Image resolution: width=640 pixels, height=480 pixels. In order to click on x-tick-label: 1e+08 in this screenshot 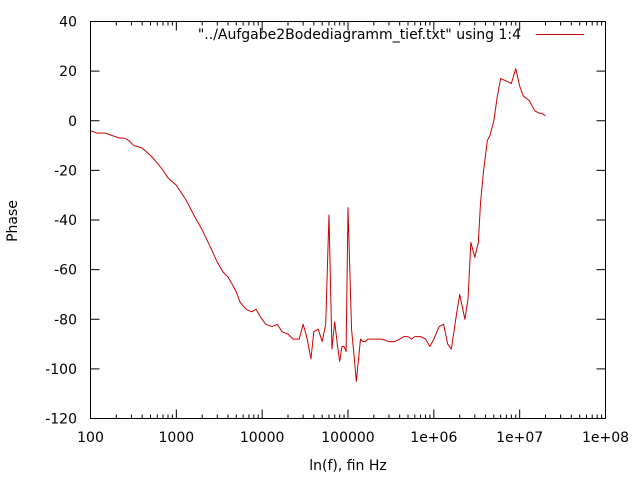, I will do `click(605, 438)`.